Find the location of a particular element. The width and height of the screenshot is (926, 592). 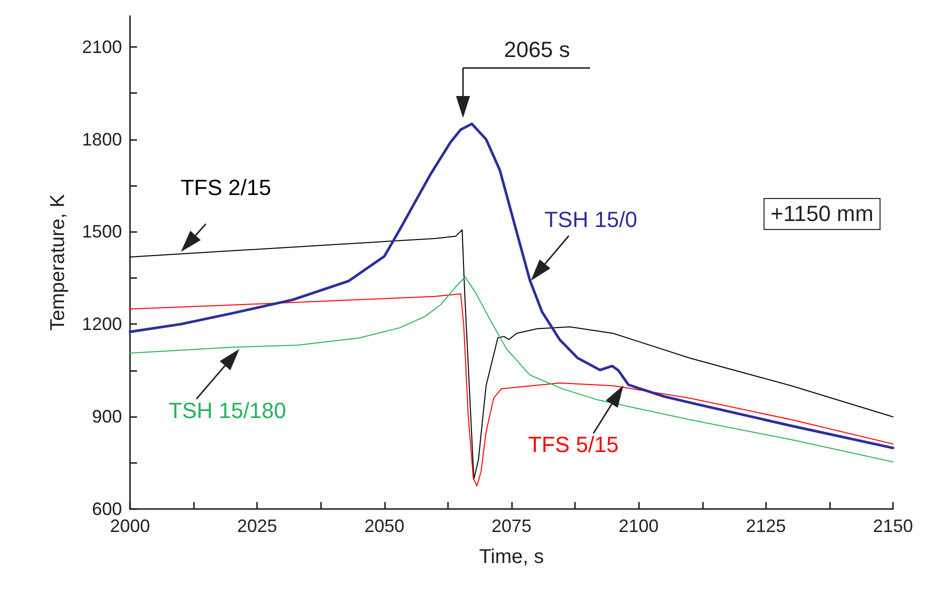

y-axis-title: Temperature, K is located at coordinates (58, 262).